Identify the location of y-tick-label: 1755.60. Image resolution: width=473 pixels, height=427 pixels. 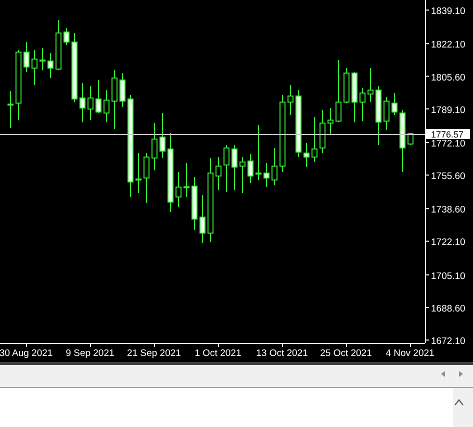
(448, 176).